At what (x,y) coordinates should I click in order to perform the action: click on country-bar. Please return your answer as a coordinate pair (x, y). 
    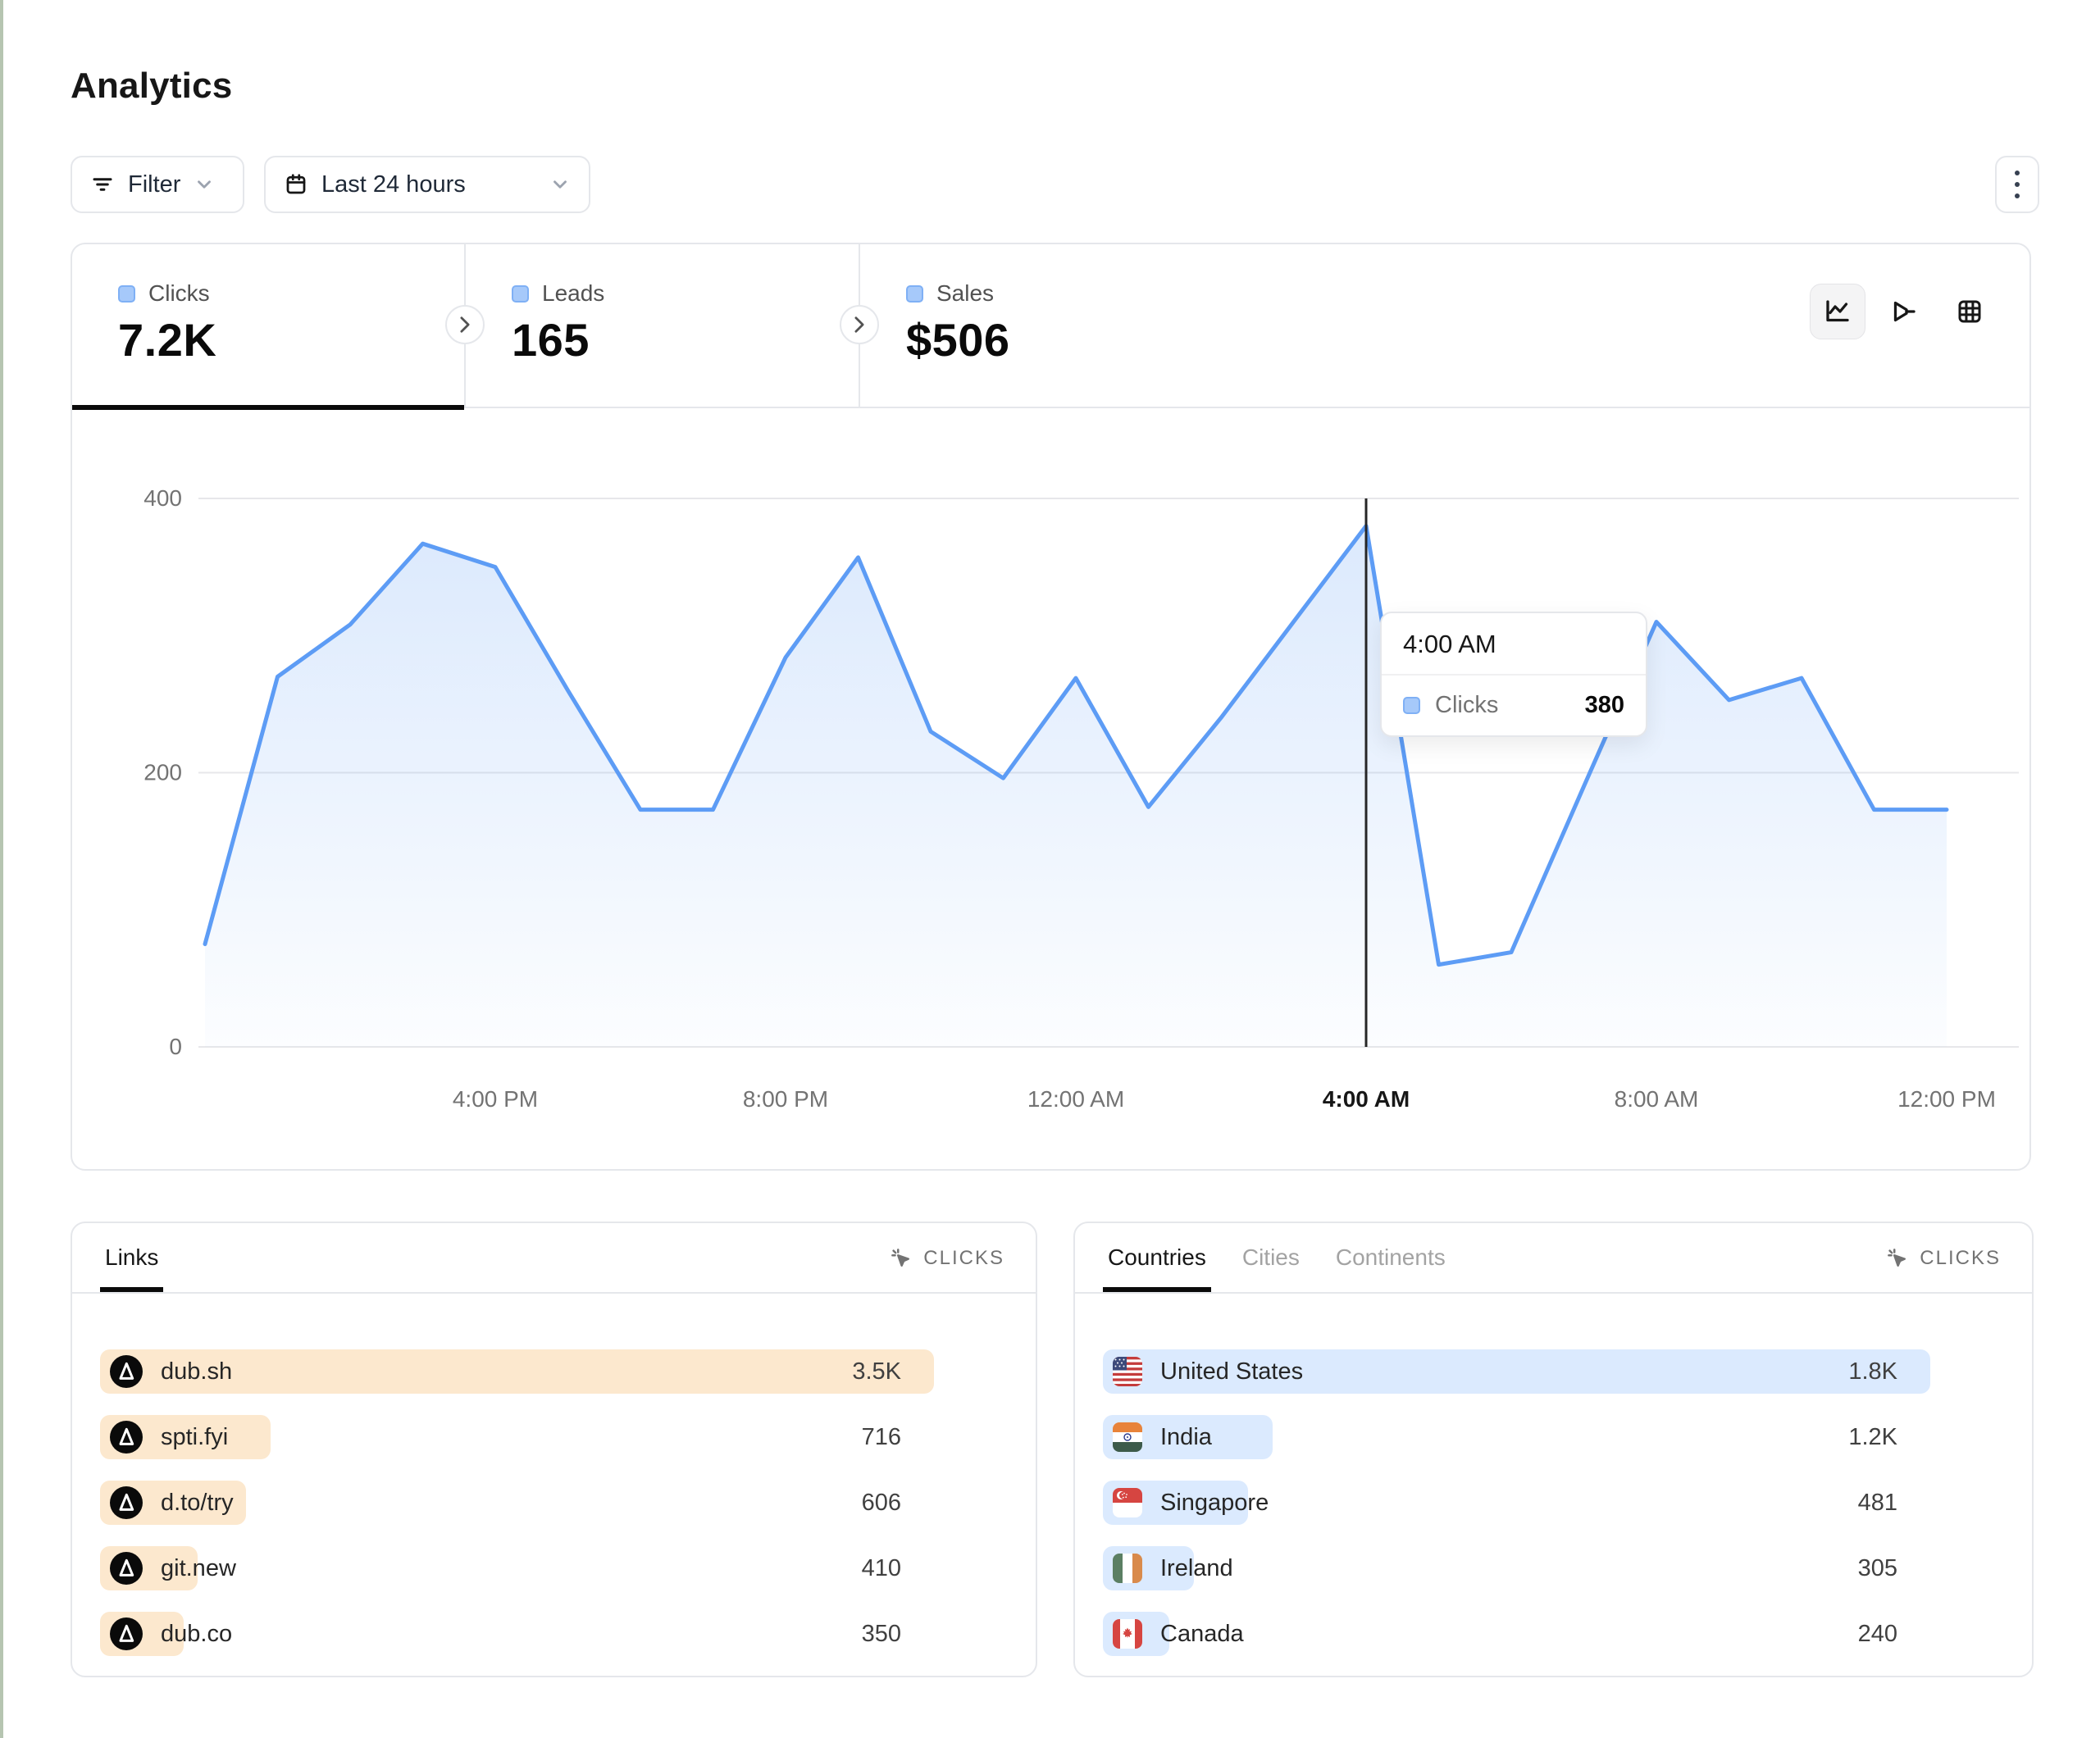
    Looking at the image, I should click on (1516, 1371).